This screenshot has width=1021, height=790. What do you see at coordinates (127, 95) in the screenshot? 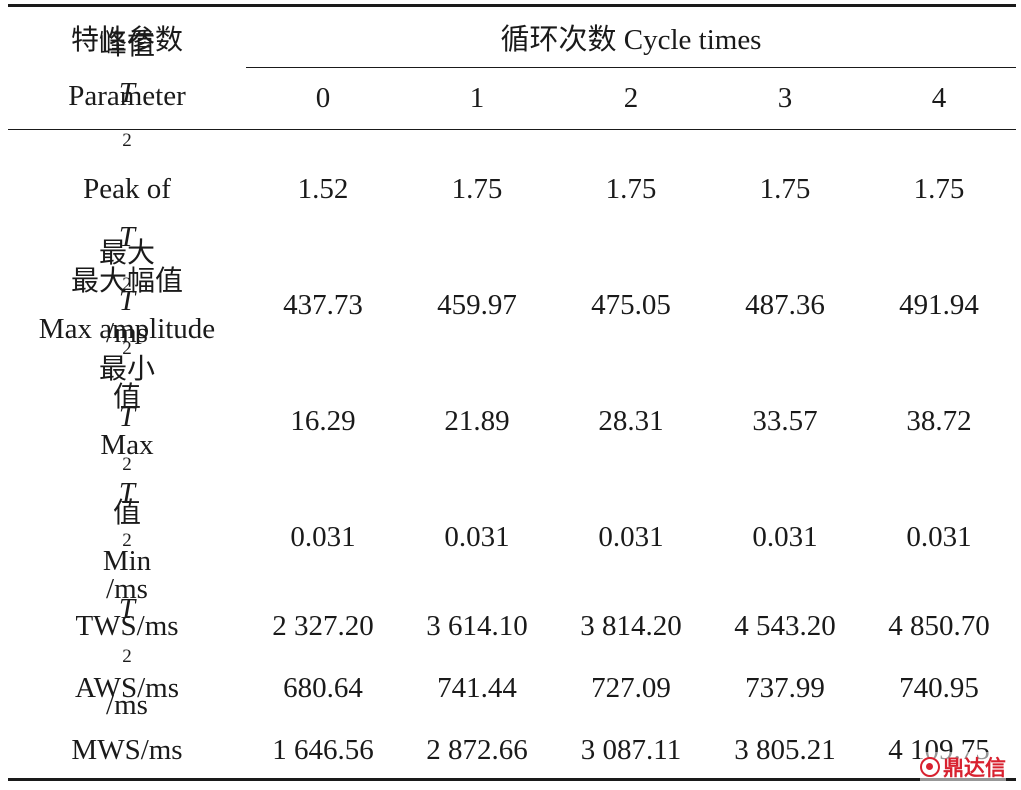
I see `header-parameter-en: Parameter` at bounding box center [127, 95].